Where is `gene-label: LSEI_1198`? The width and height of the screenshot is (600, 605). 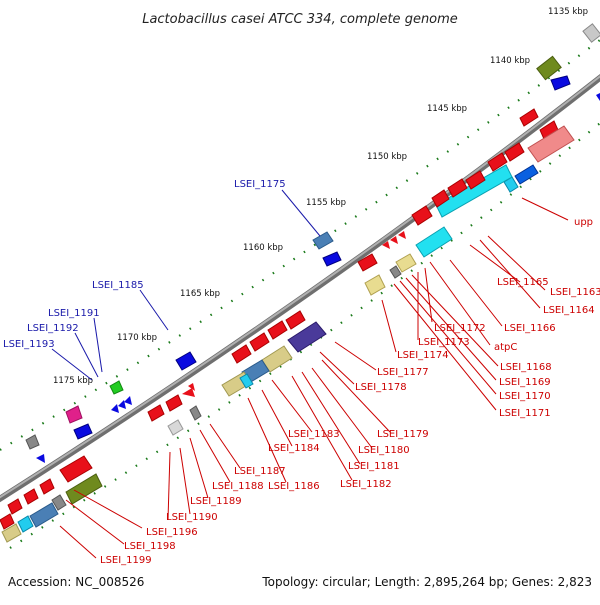 gene-label: LSEI_1198 is located at coordinates (150, 546).